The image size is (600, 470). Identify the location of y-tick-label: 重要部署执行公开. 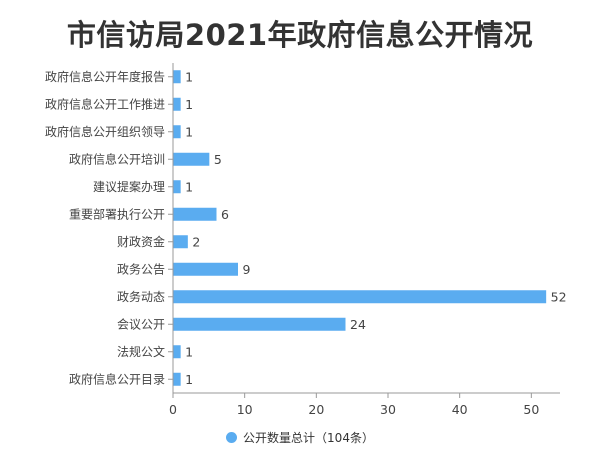
(117, 213).